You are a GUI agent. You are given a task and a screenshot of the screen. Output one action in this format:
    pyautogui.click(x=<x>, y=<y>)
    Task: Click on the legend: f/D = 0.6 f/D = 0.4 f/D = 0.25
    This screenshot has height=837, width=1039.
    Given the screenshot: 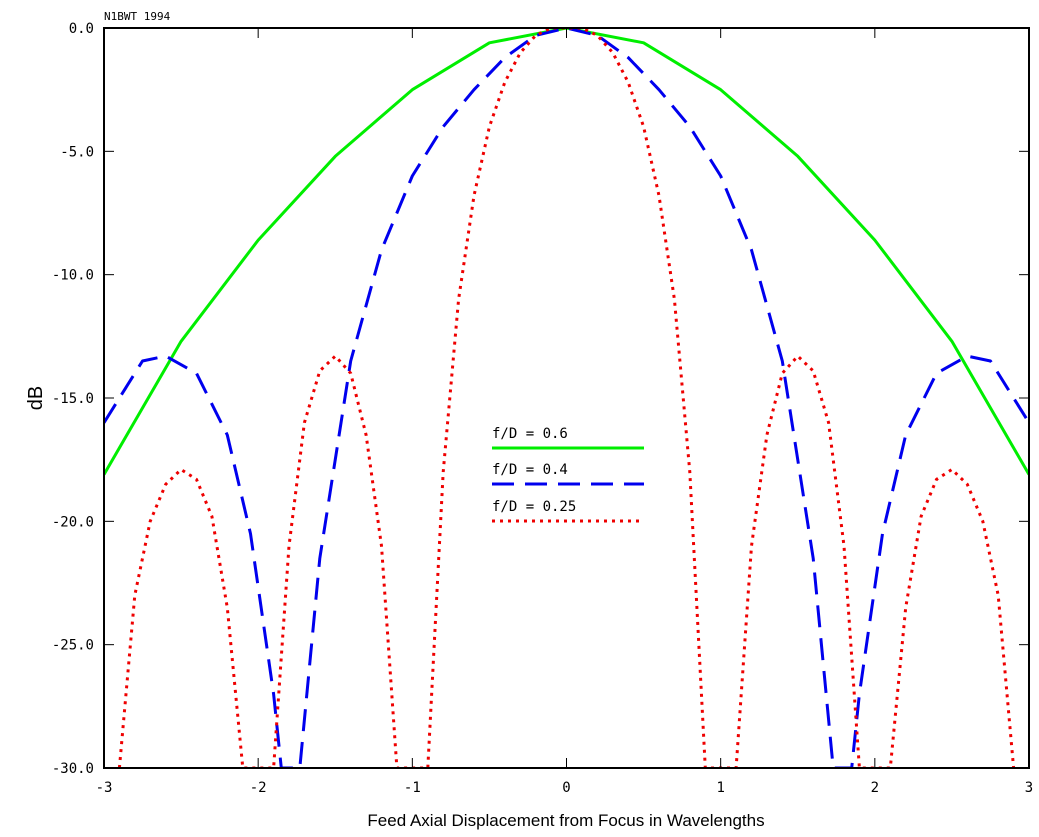 What is the action you would take?
    pyautogui.click(x=568, y=474)
    